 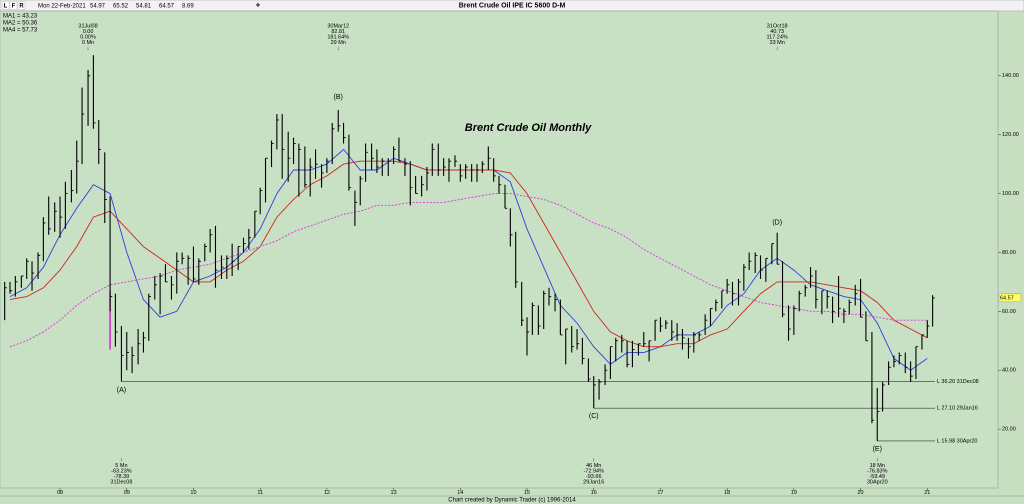 I want to click on toolbar-button-label: R, so click(x=21, y=6).